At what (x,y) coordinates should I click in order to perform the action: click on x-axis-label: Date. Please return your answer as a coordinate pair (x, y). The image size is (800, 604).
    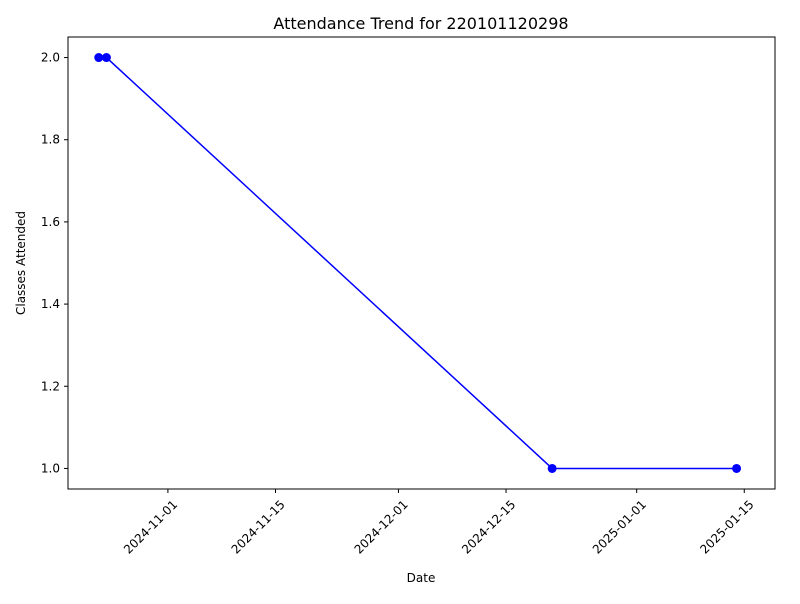
    Looking at the image, I should click on (421, 578).